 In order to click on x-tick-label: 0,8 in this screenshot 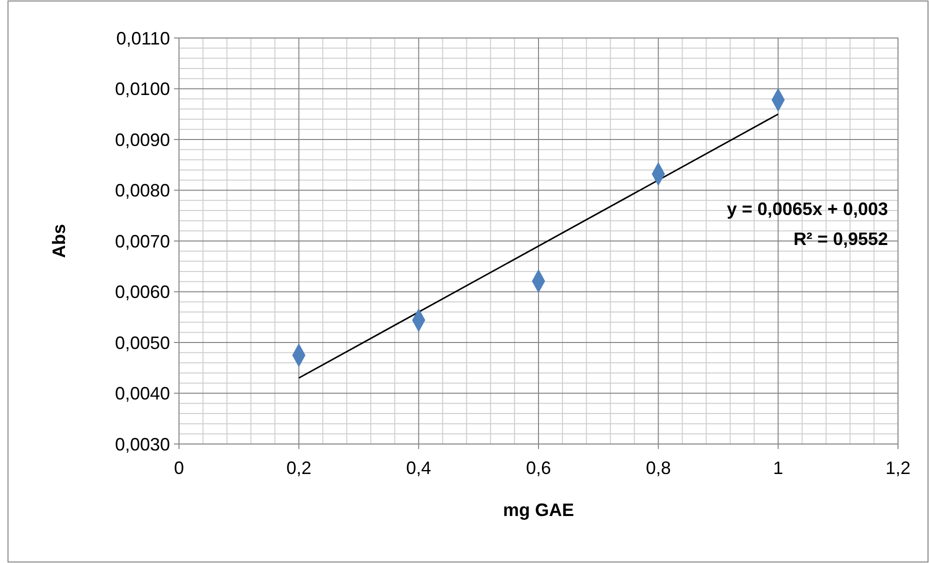, I will do `click(658, 468)`.